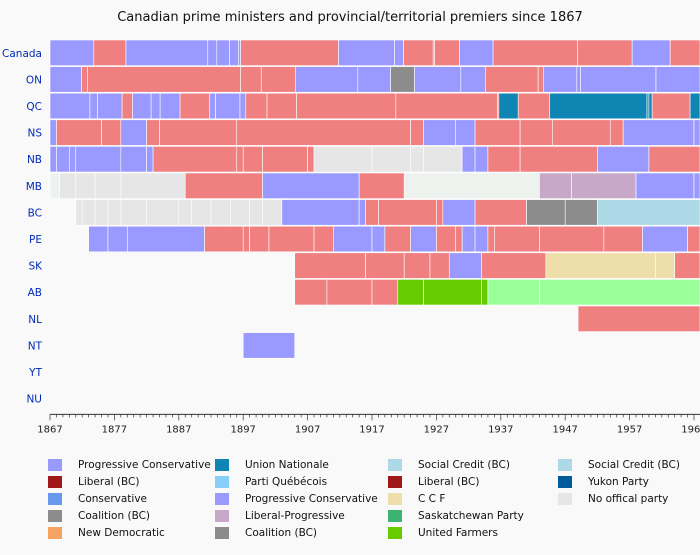 The height and width of the screenshot is (555, 700). What do you see at coordinates (49, 429) in the screenshot?
I see `x-tick-label: 1867` at bounding box center [49, 429].